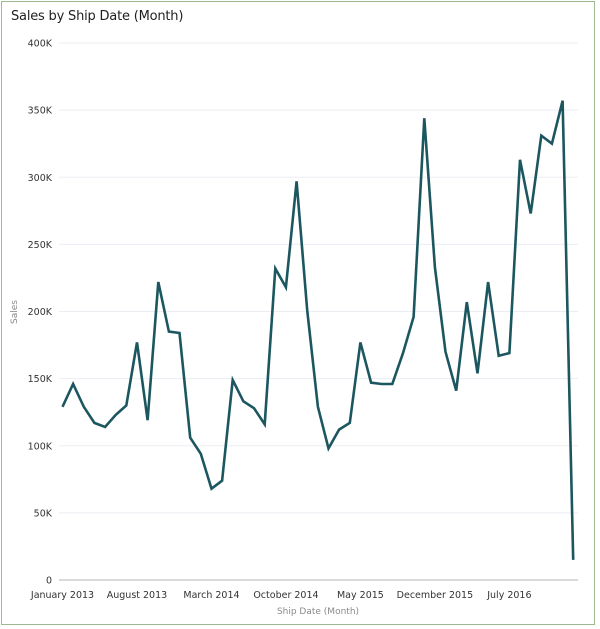 This screenshot has width=600, height=629. Describe the element at coordinates (97, 16) in the screenshot. I see `chart-title: Sales by Ship Date (Month)` at that location.